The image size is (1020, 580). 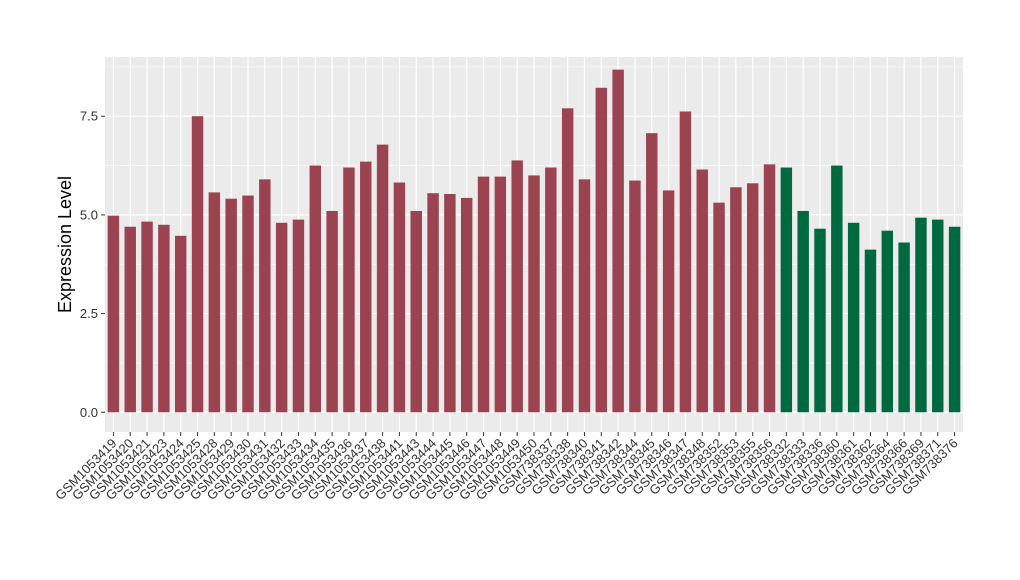 I want to click on bar-GSM738362, so click(x=870, y=331).